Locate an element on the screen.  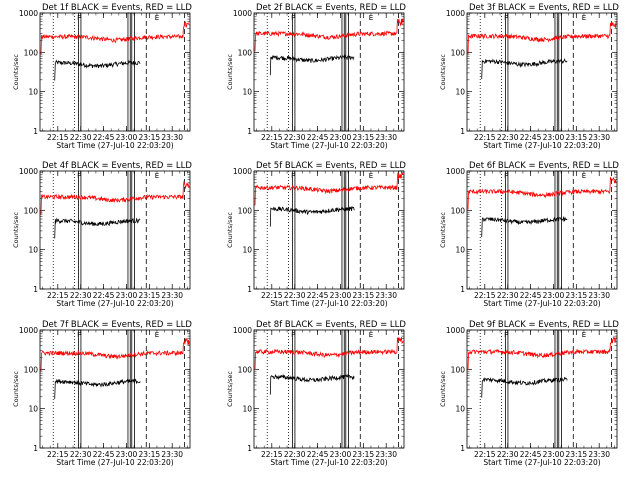
panel-title: Det 2f BLACK = Events, RED = LLD is located at coordinates (331, 8).